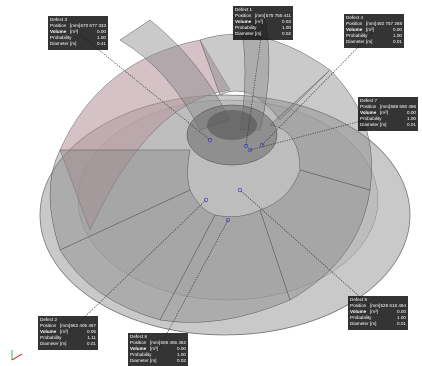  Describe the element at coordinates (355, 17) in the screenshot. I see `defect-title: Defect 4` at that location.